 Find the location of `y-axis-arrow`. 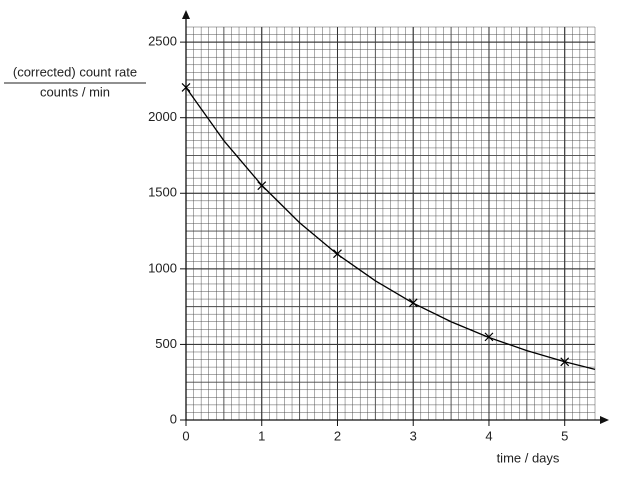

y-axis-arrow is located at coordinates (186, 14).